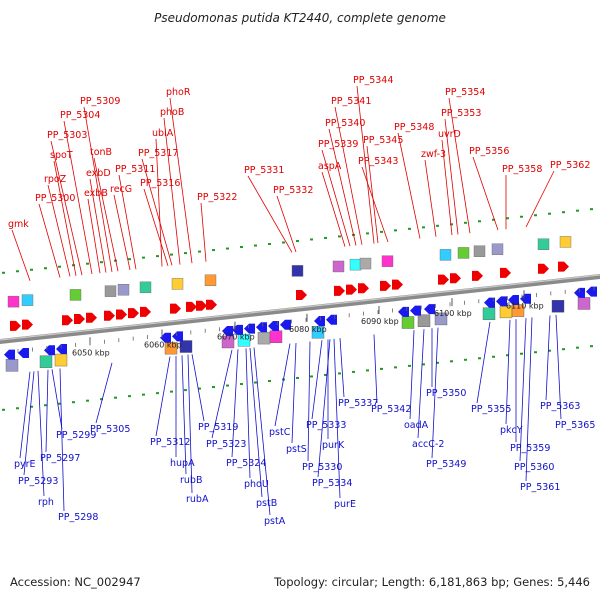 This screenshot has width=600, height=600. What do you see at coordinates (391, 409) in the screenshot?
I see `gene-label-reverse: PP_5342` at bounding box center [391, 409].